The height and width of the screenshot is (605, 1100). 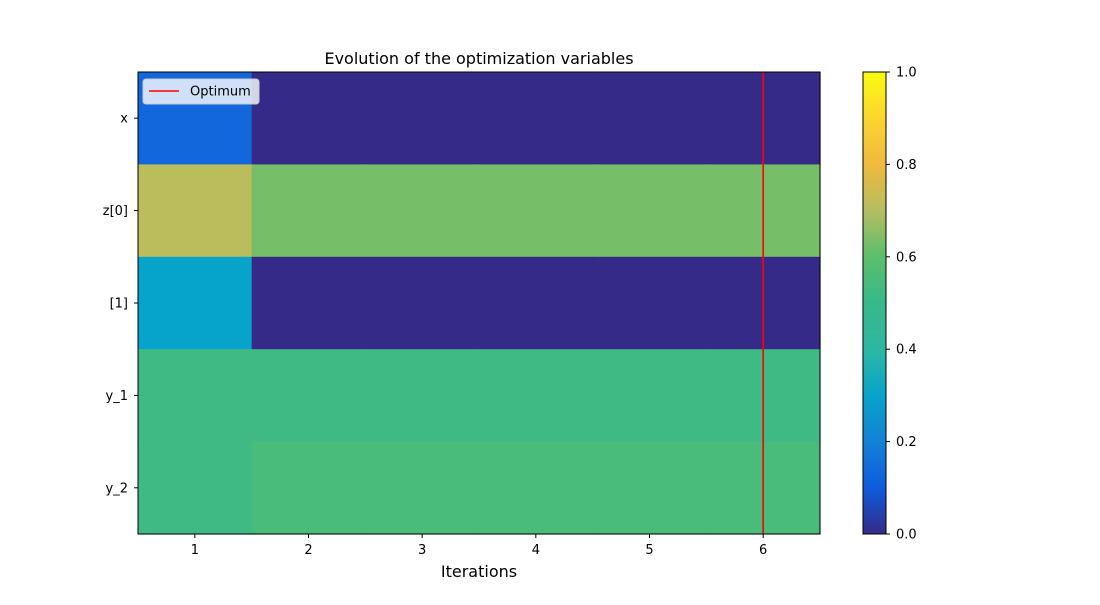 What do you see at coordinates (649, 550) in the screenshot?
I see `x-tick-label: 5` at bounding box center [649, 550].